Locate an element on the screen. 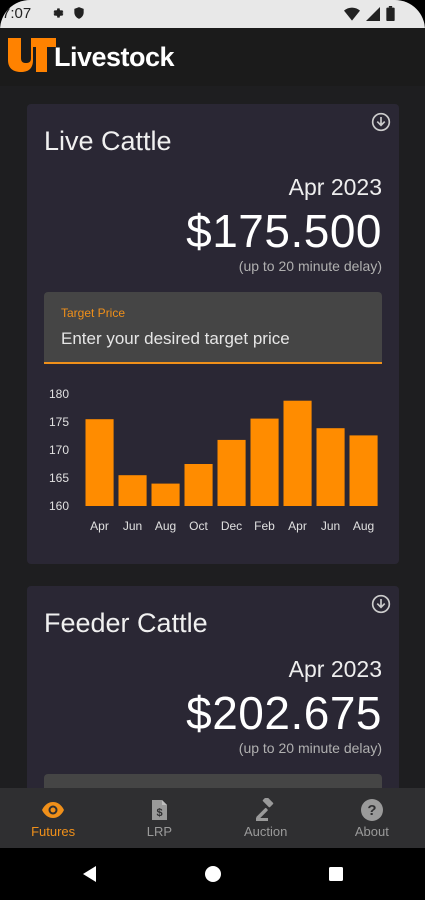  dollar-document-icon: $ is located at coordinates (160, 810).